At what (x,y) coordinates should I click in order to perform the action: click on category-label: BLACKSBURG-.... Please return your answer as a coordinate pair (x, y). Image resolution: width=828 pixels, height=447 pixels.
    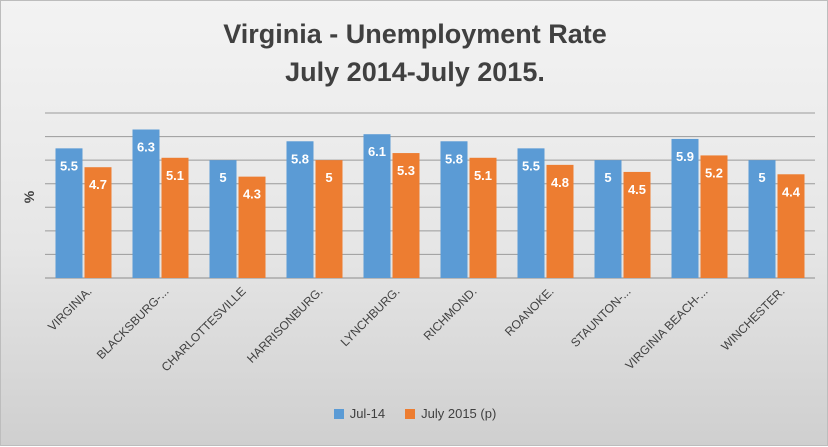
    Looking at the image, I should click on (133, 323).